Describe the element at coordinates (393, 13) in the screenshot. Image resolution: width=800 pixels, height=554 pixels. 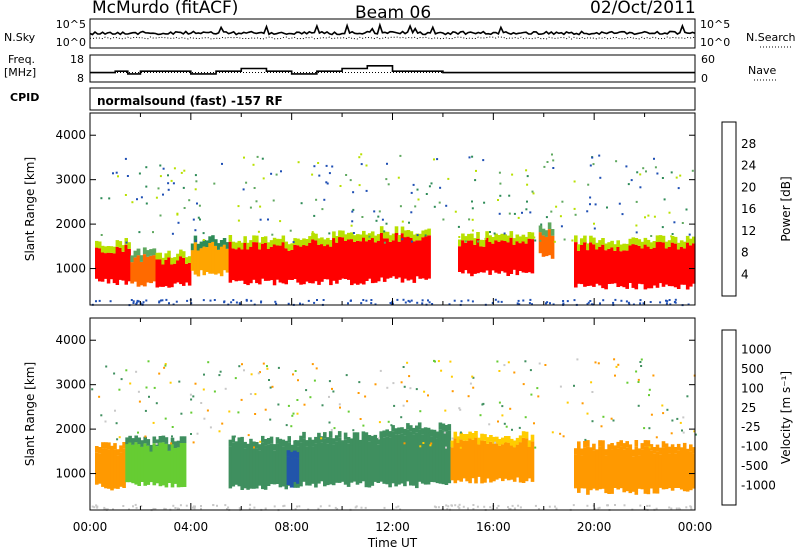
I see `beam-label: Beam 06` at that location.